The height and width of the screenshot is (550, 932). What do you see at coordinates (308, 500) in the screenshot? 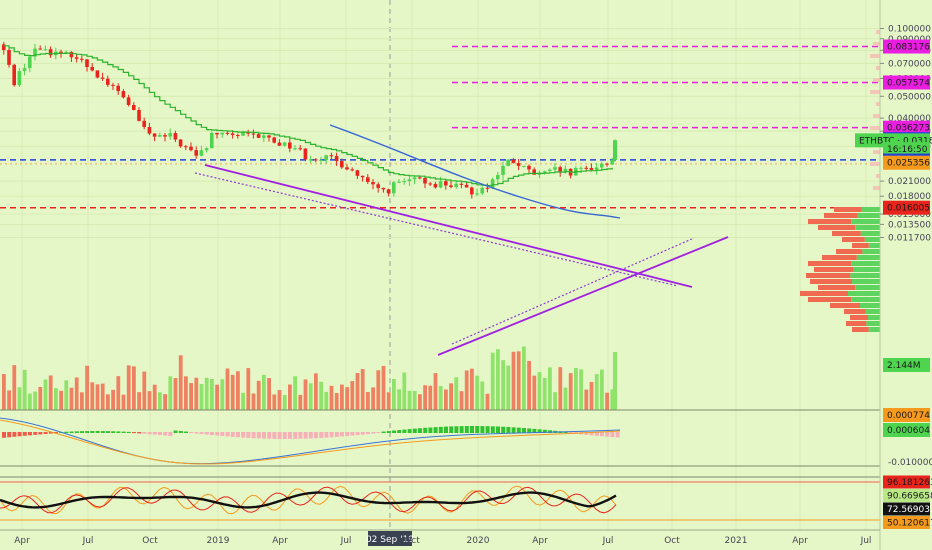
I see `osc-main-line` at bounding box center [308, 500].